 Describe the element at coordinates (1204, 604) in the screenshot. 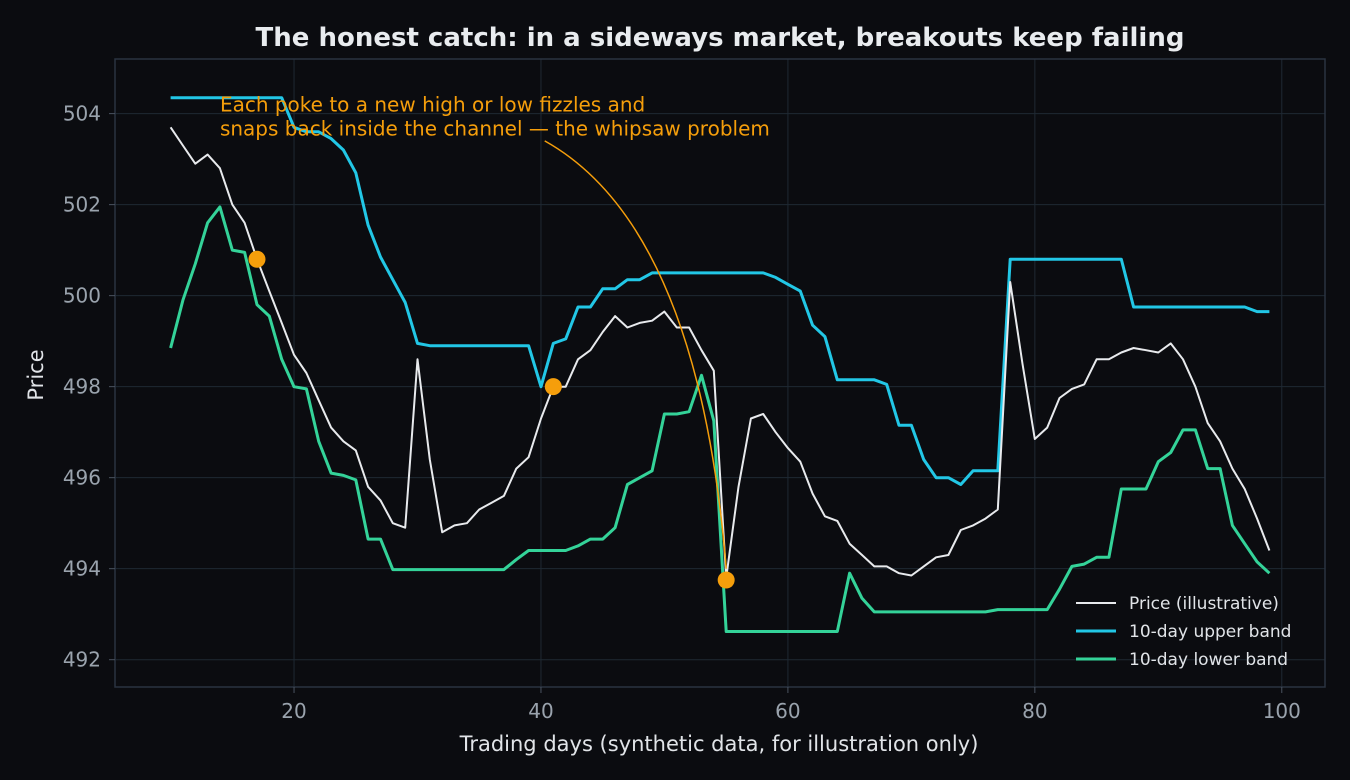

I see `legend-label-price: Price (illustrative)` at that location.